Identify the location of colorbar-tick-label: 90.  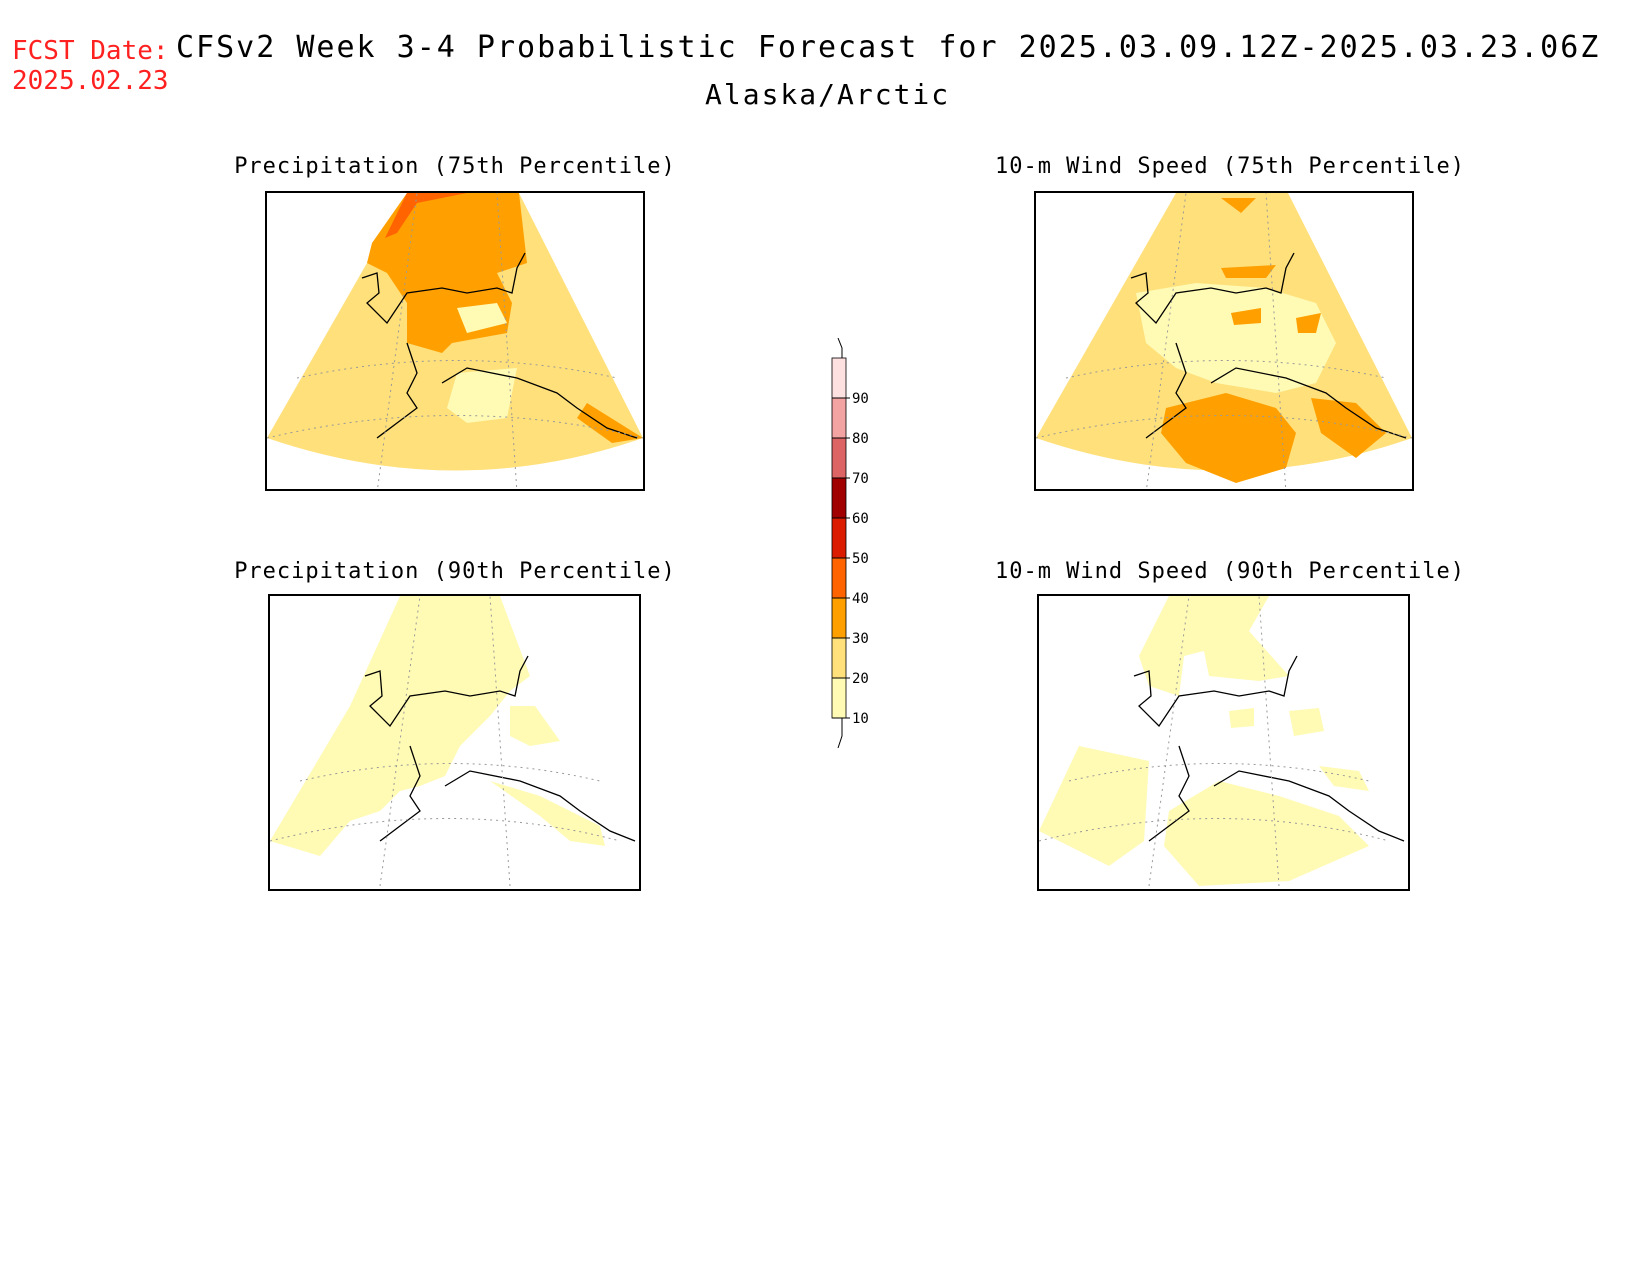
(860, 399).